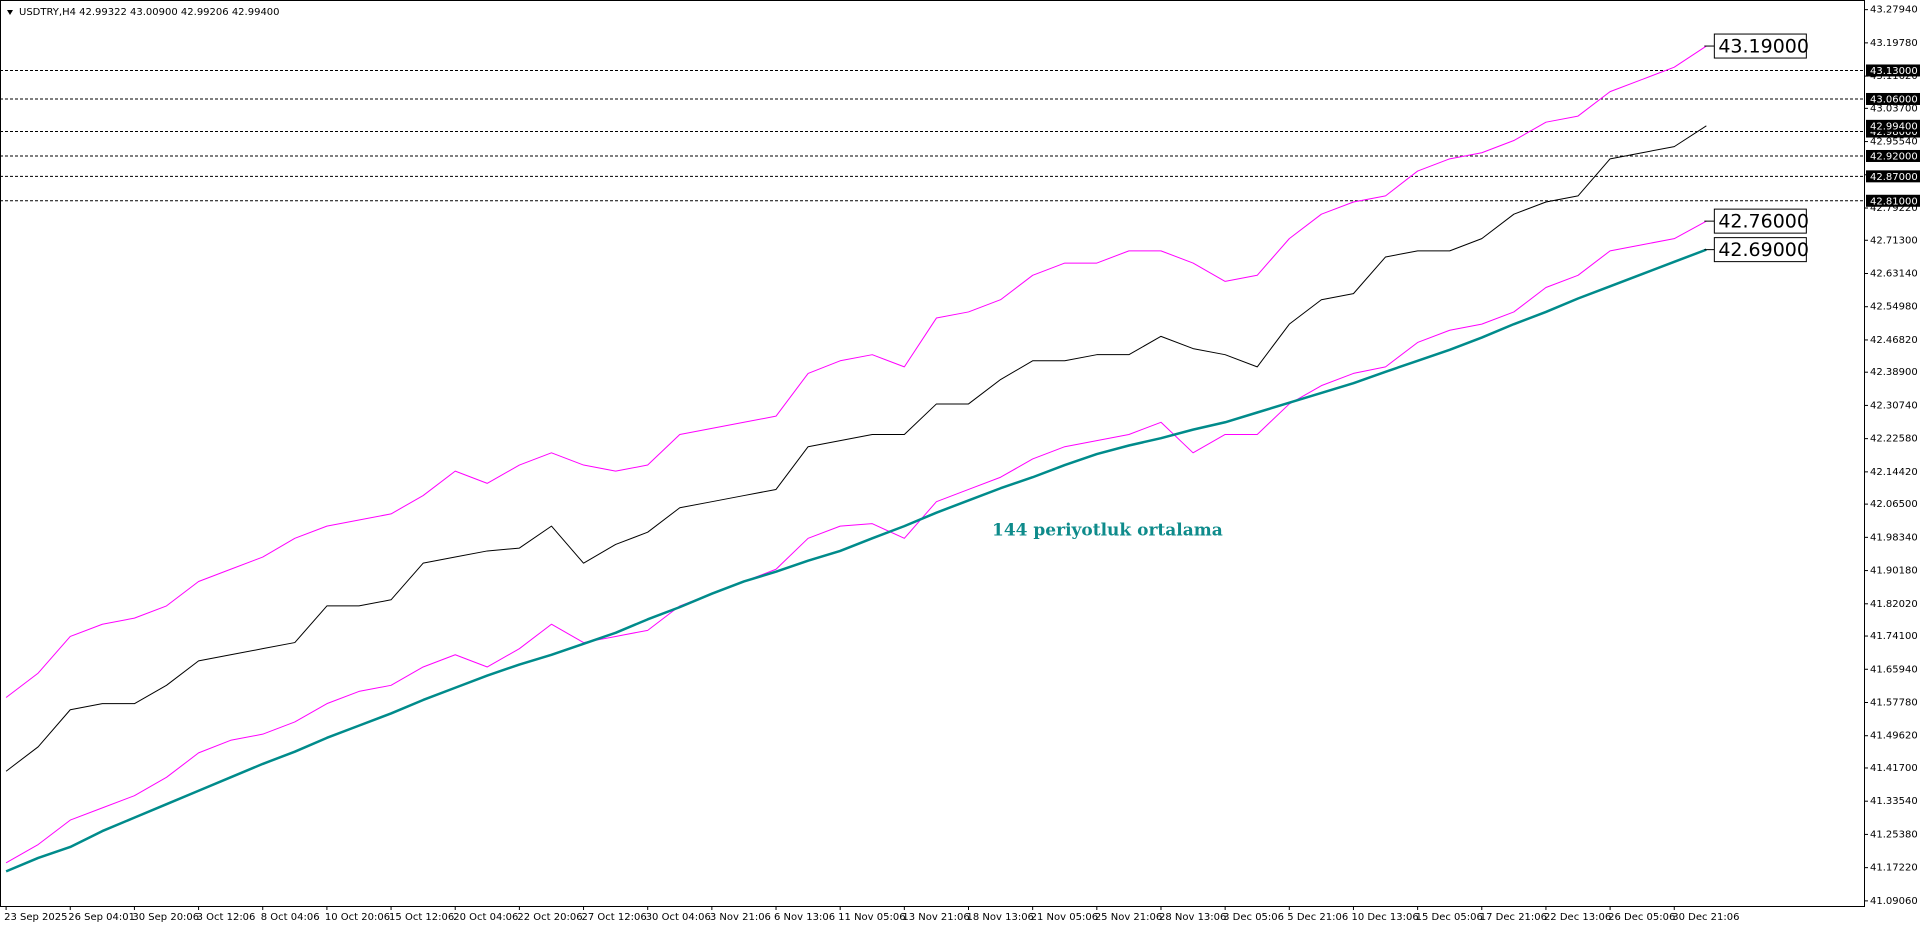  Describe the element at coordinates (290, 917) in the screenshot. I see `x-tick-label: 8 Oct 04:06` at that location.